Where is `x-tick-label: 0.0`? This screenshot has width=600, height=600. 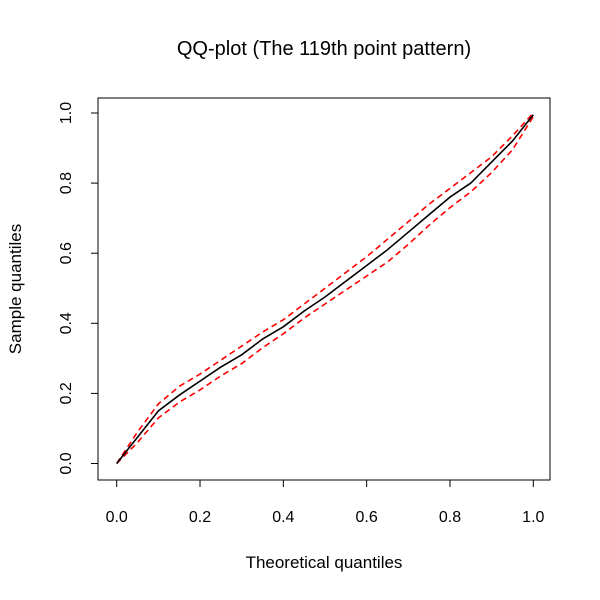
x-tick-label: 0.0 is located at coordinates (117, 517).